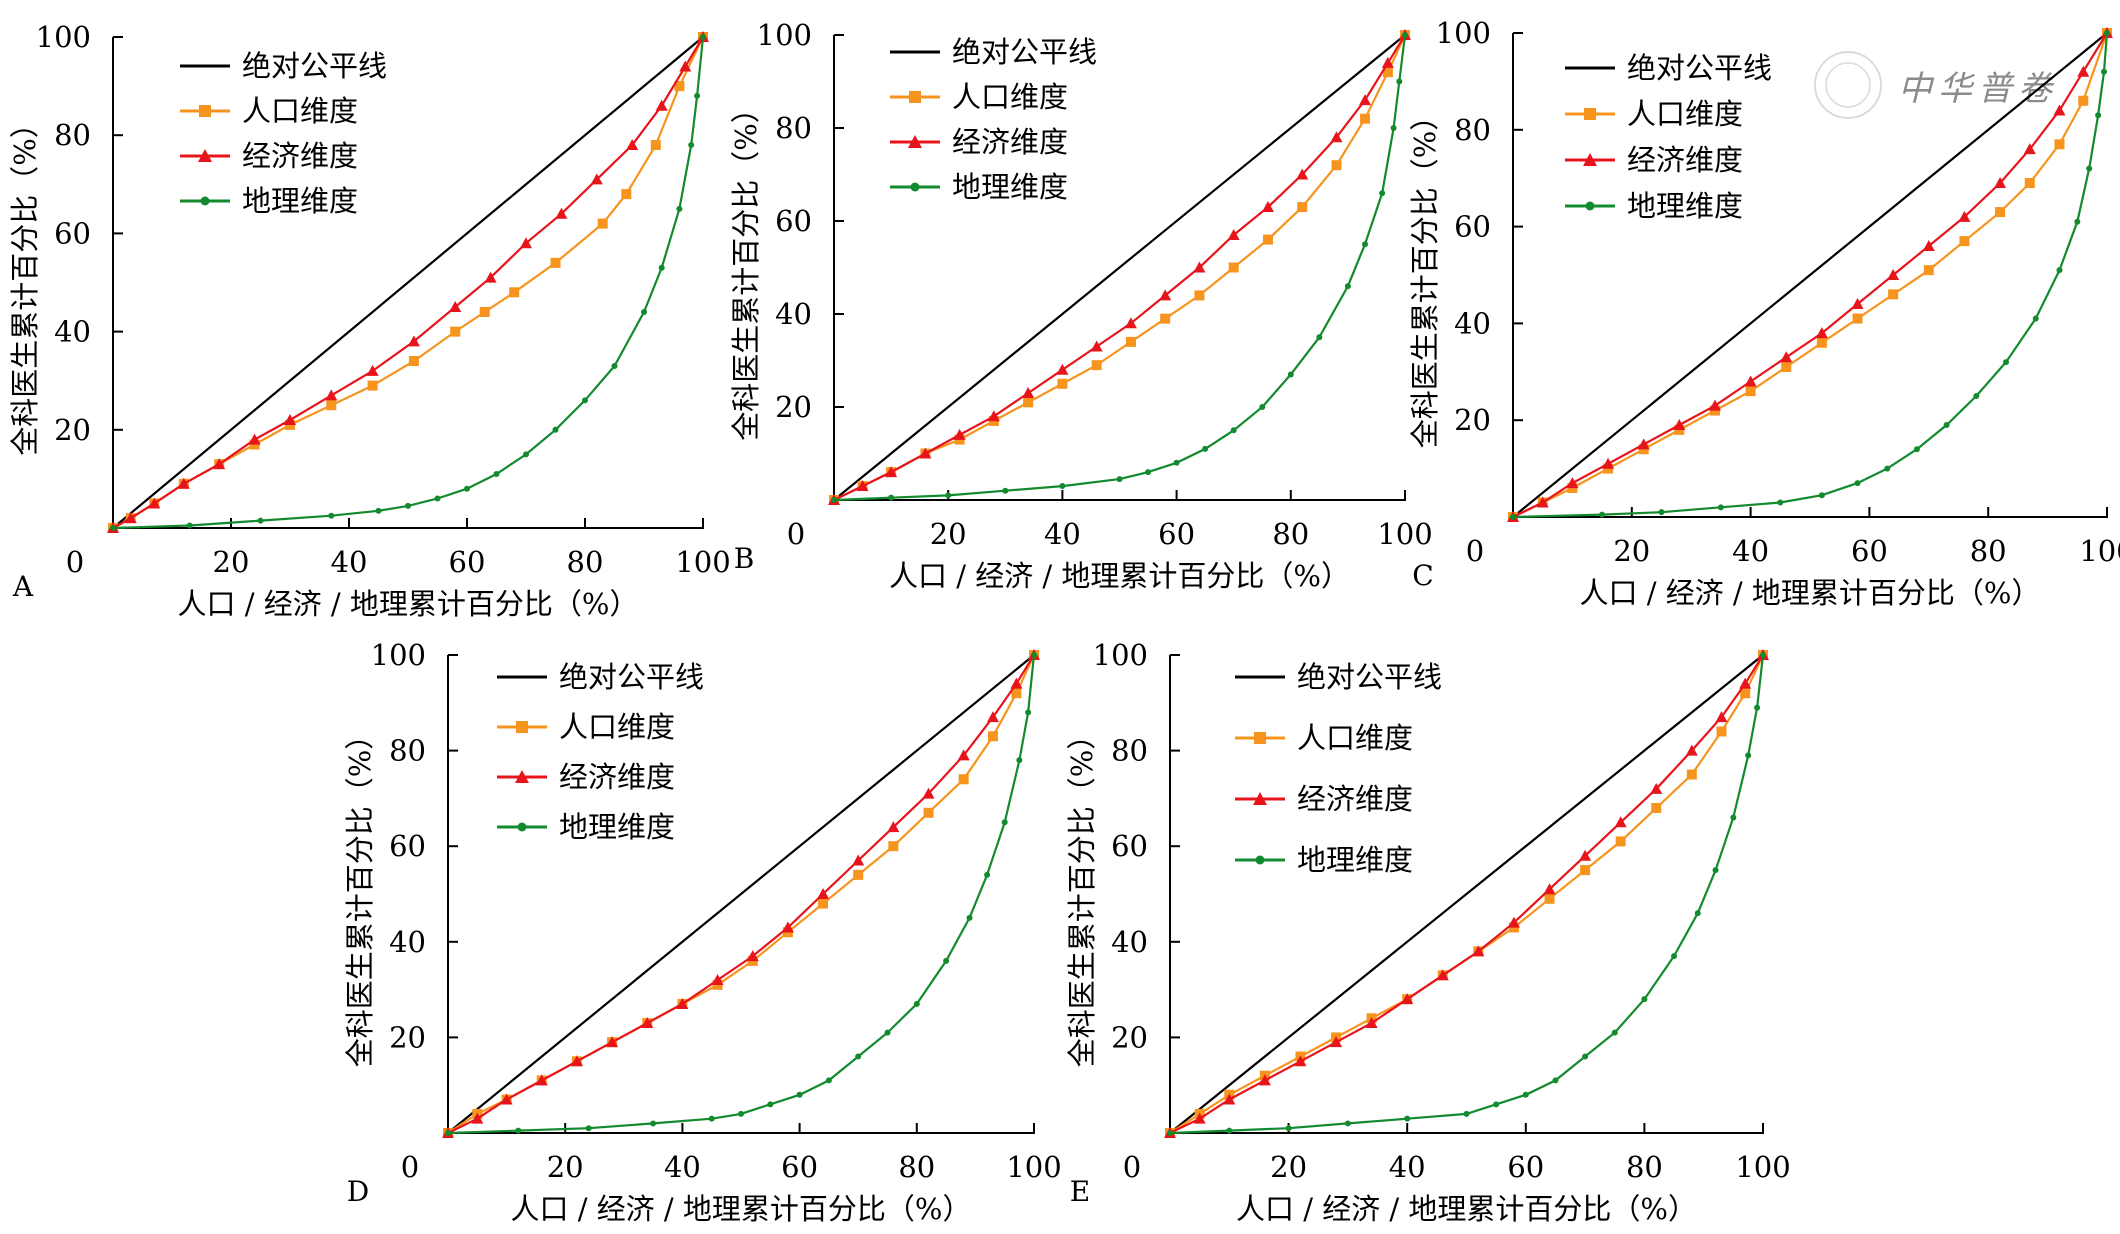 The width and height of the screenshot is (2120, 1234). I want to click on series-line-equality-d, so click(741, 894).